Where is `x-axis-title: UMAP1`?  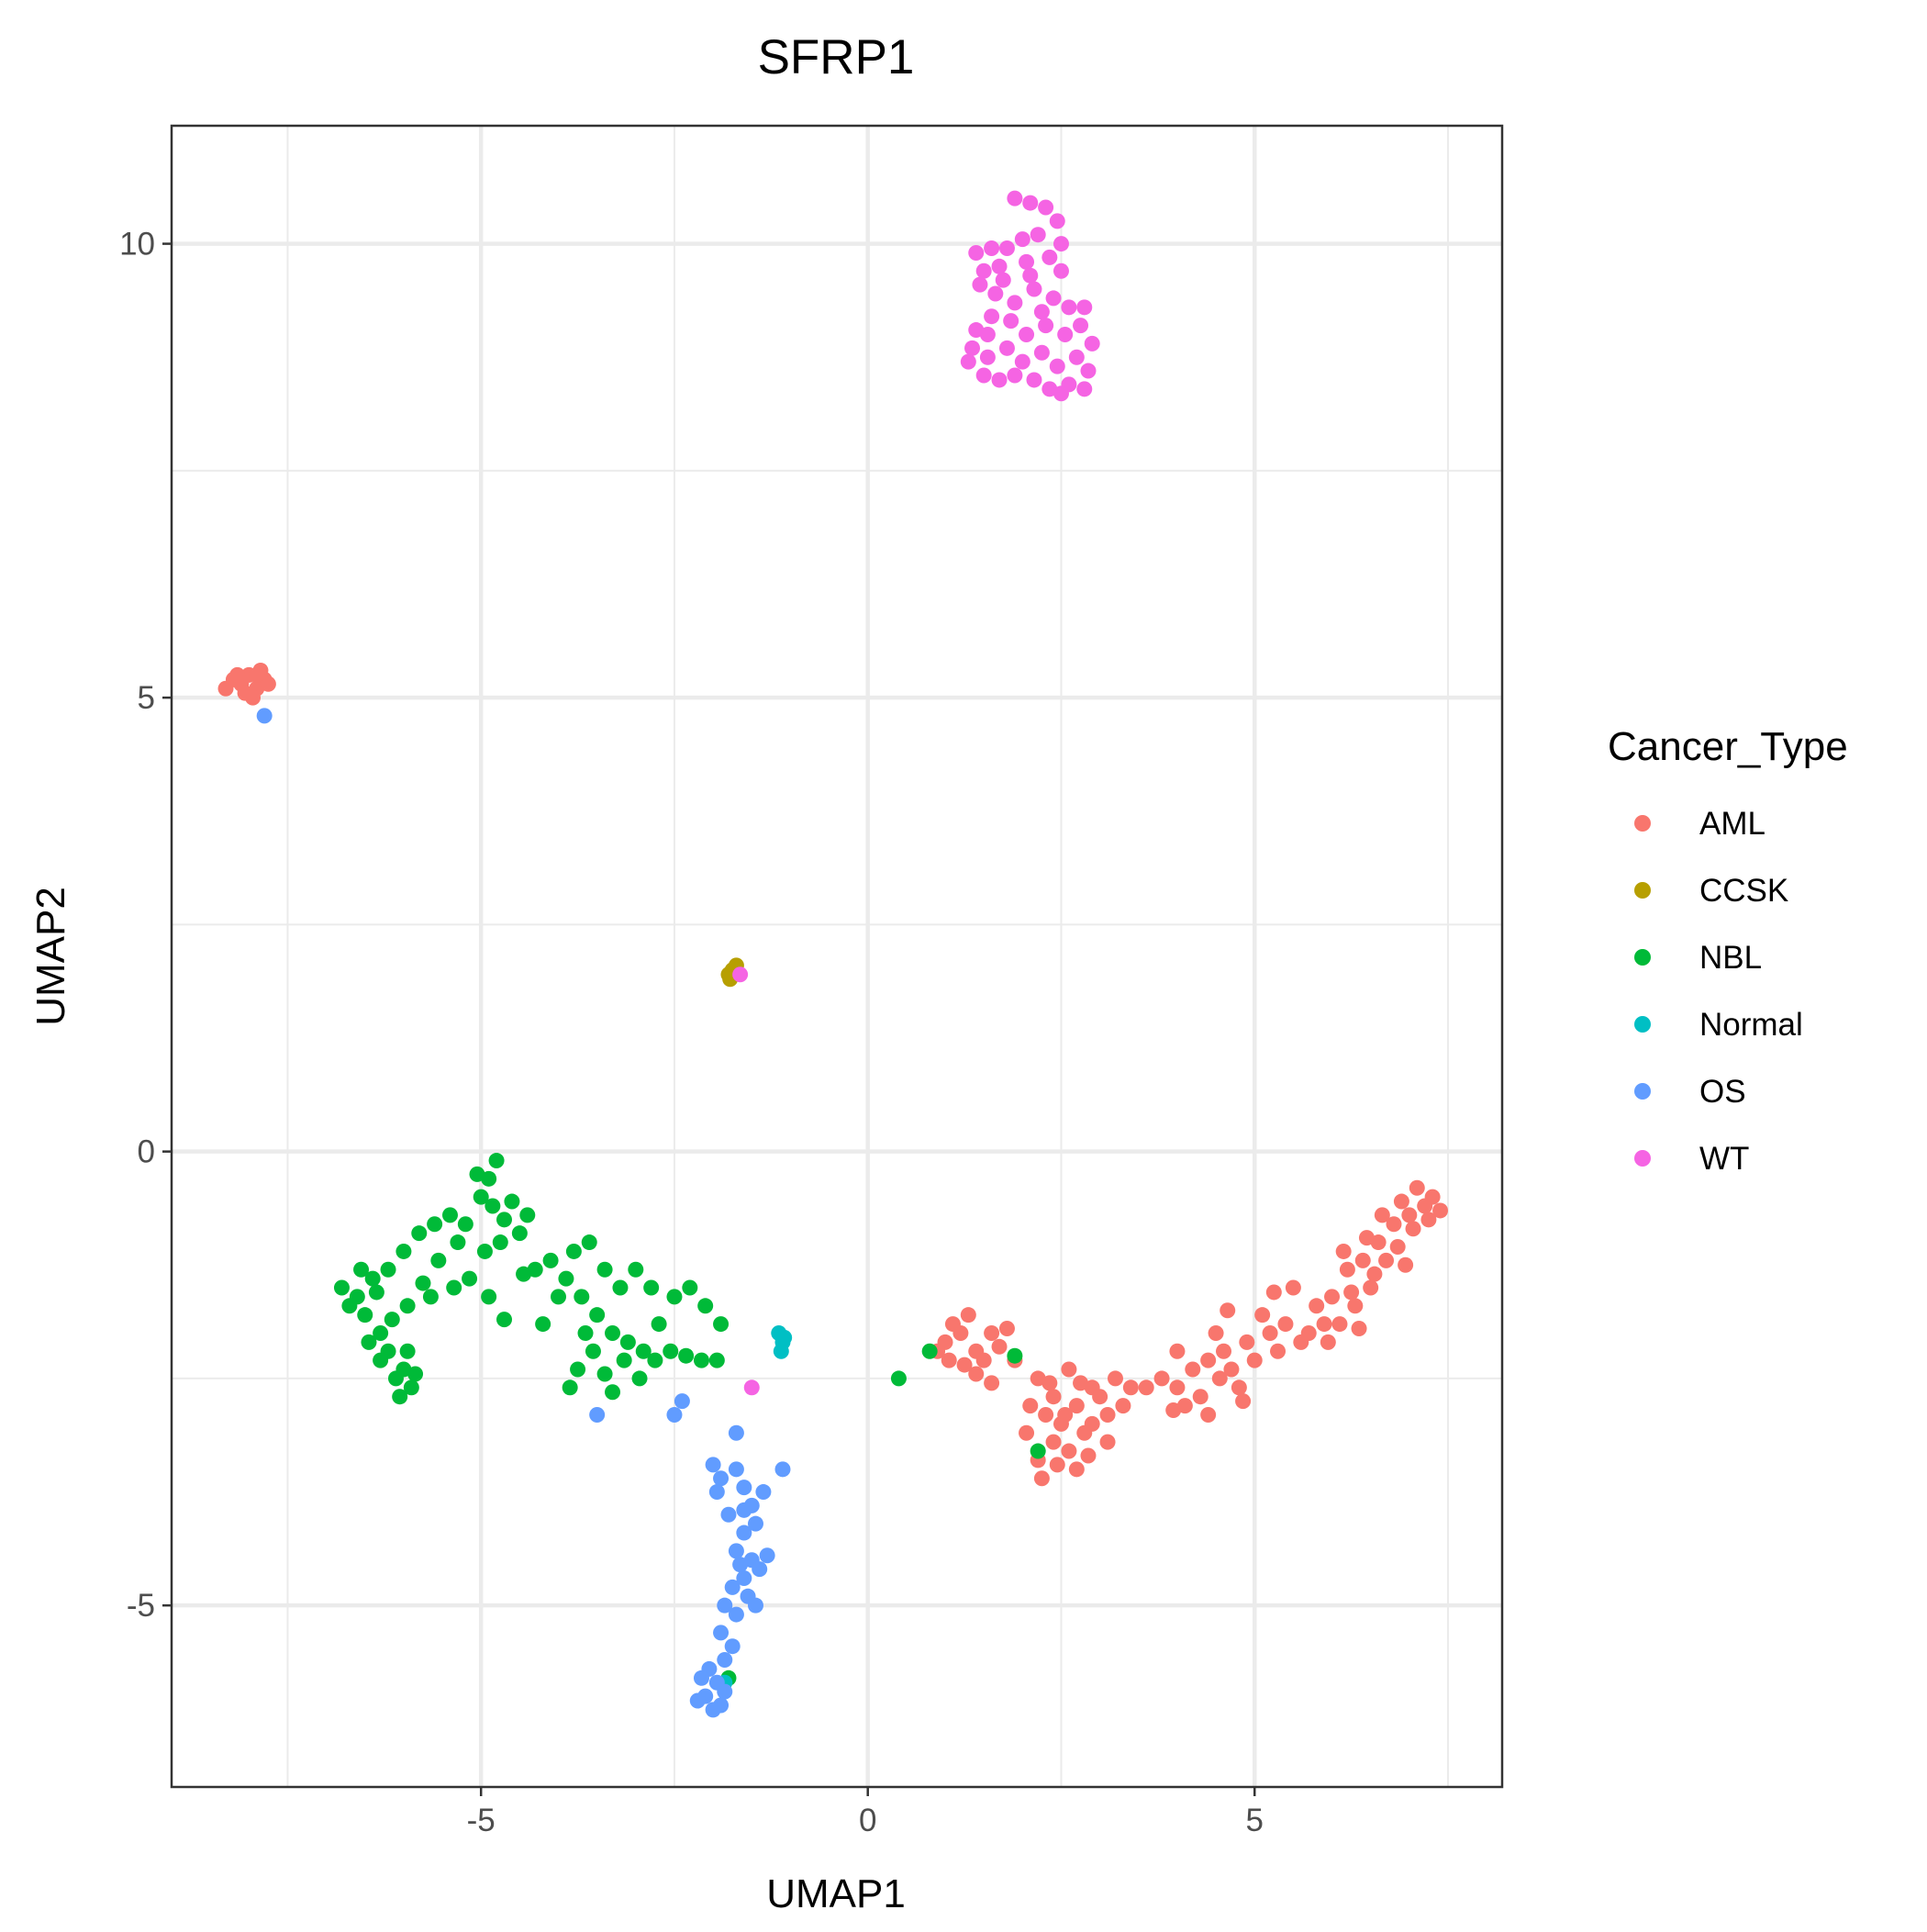 x-axis-title: UMAP1 is located at coordinates (836, 1893).